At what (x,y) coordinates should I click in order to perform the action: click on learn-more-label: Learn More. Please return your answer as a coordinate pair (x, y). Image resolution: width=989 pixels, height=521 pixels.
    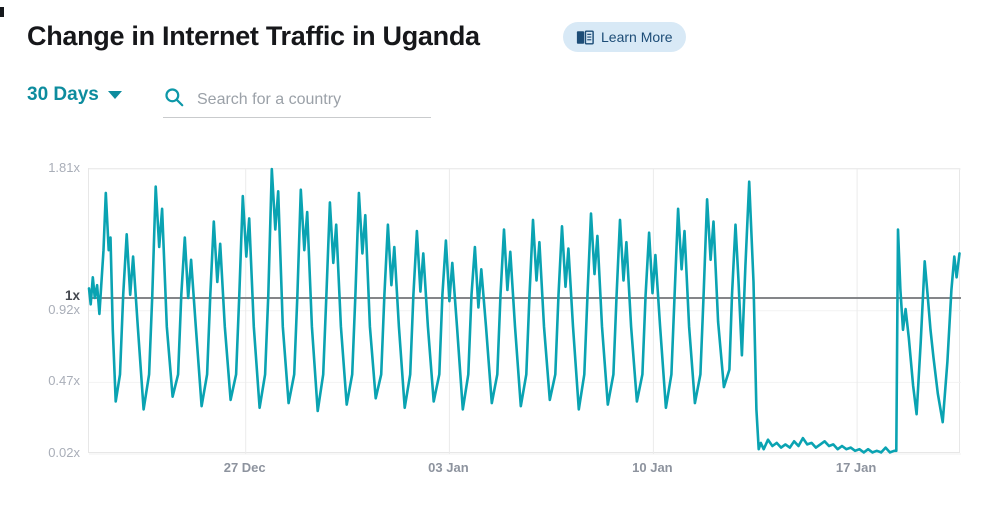
    Looking at the image, I should click on (637, 37).